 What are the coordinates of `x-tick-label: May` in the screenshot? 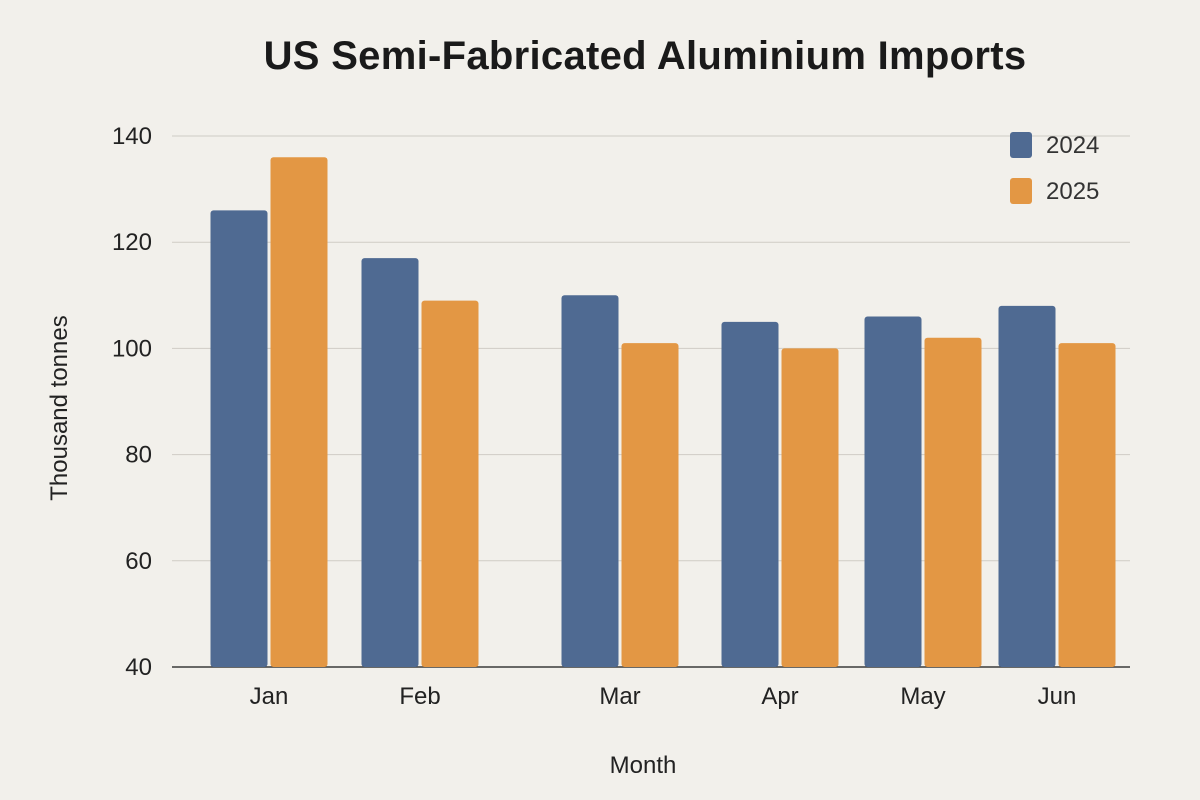 It's located at (922, 696).